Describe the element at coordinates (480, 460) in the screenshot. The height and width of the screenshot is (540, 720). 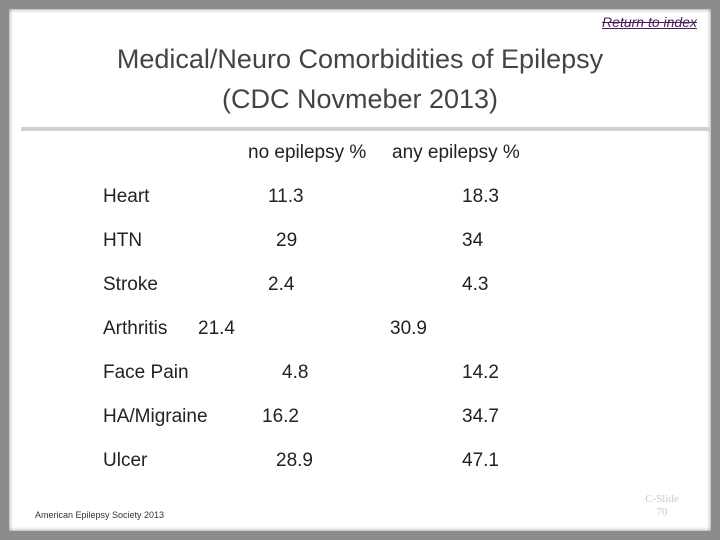
I see `any-epilepsy-value: 47.1` at that location.